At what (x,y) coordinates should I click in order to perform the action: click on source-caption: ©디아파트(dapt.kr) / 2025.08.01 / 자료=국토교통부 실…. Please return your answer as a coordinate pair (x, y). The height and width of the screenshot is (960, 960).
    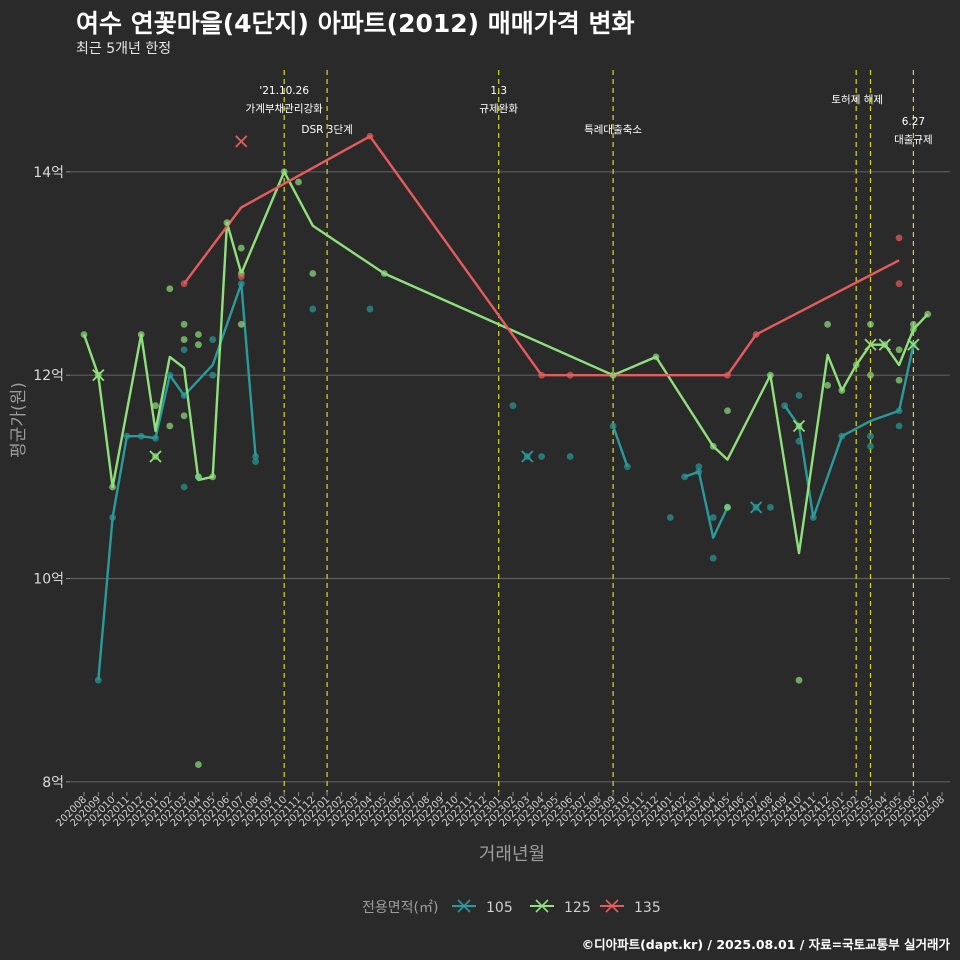
    Looking at the image, I should click on (765, 944).